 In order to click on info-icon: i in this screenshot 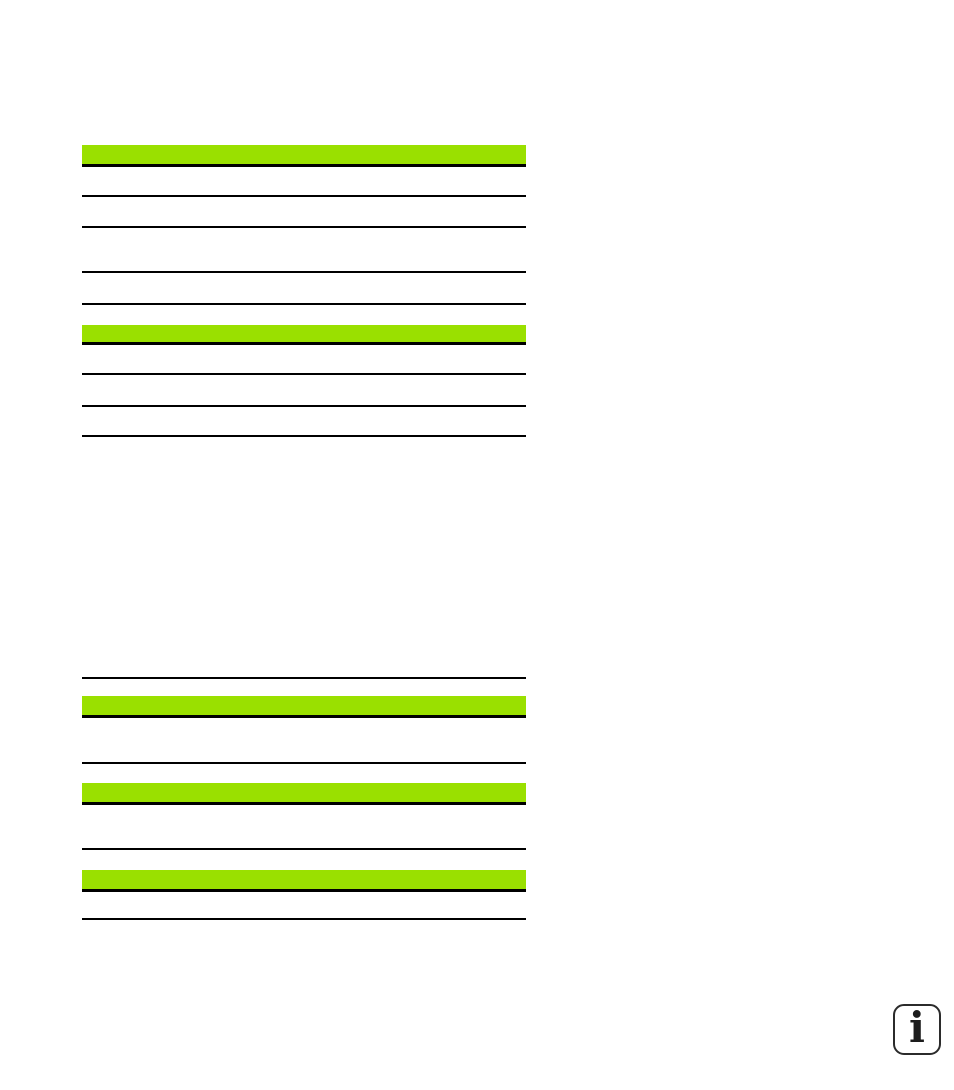, I will do `click(917, 1029)`.